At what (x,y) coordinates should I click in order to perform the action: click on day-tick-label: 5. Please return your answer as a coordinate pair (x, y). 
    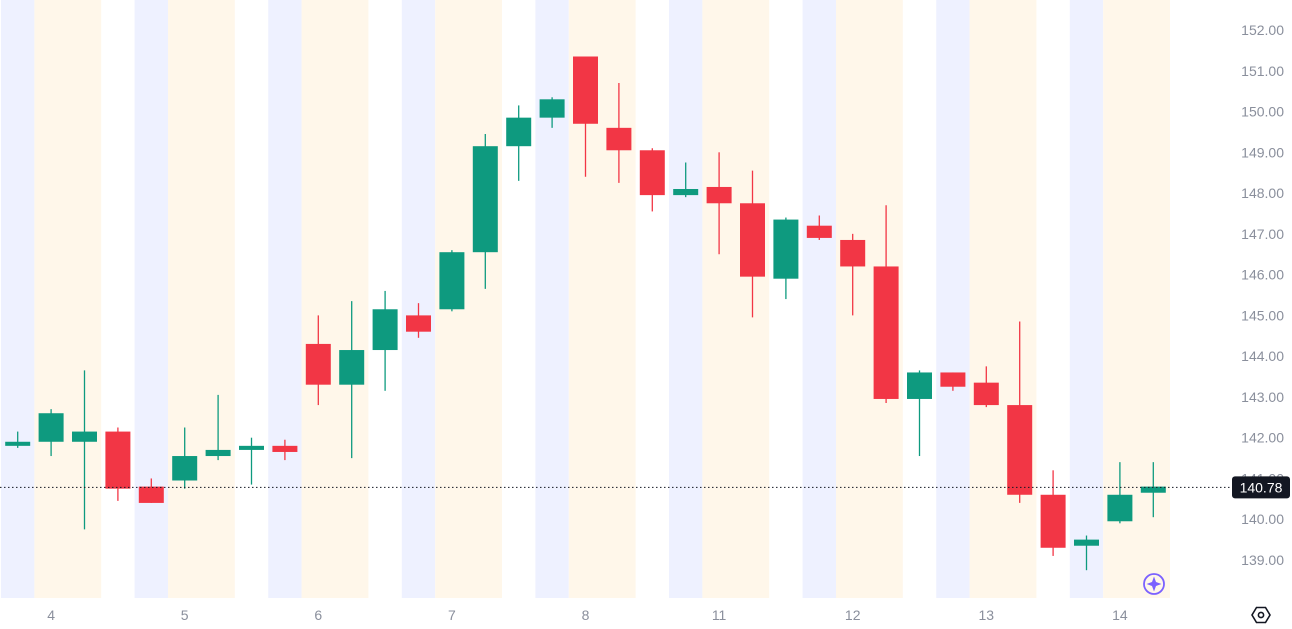
    Looking at the image, I should click on (185, 615).